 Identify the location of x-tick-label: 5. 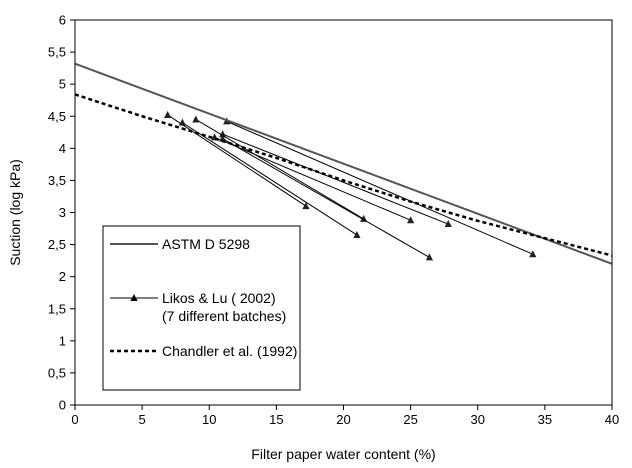
(142, 419).